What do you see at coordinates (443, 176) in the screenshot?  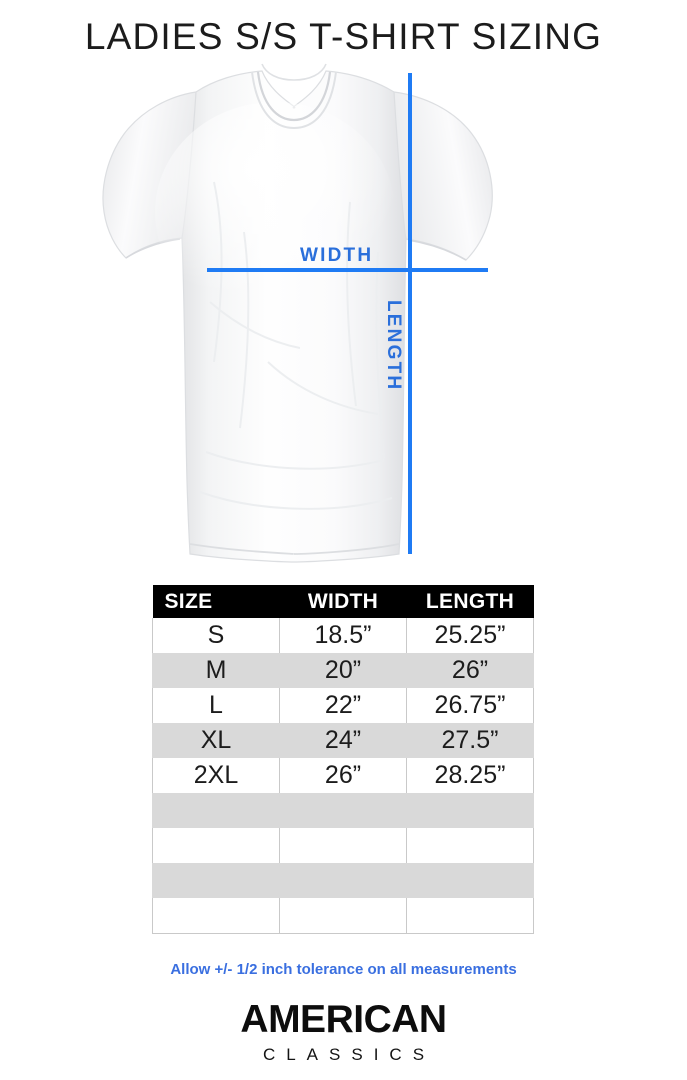 I see `right-sleeve` at bounding box center [443, 176].